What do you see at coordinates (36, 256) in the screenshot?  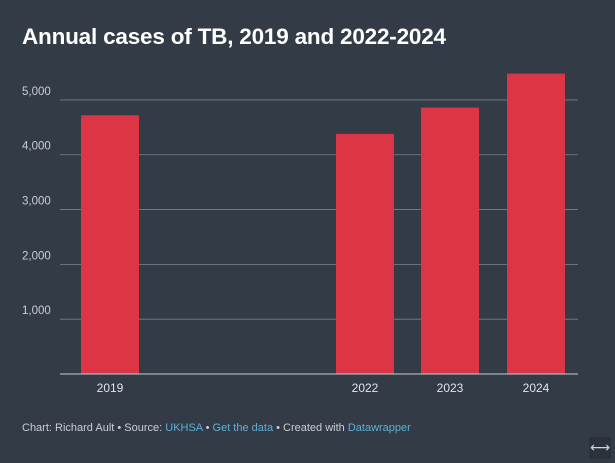 I see `y-tick-label: 2,000` at bounding box center [36, 256].